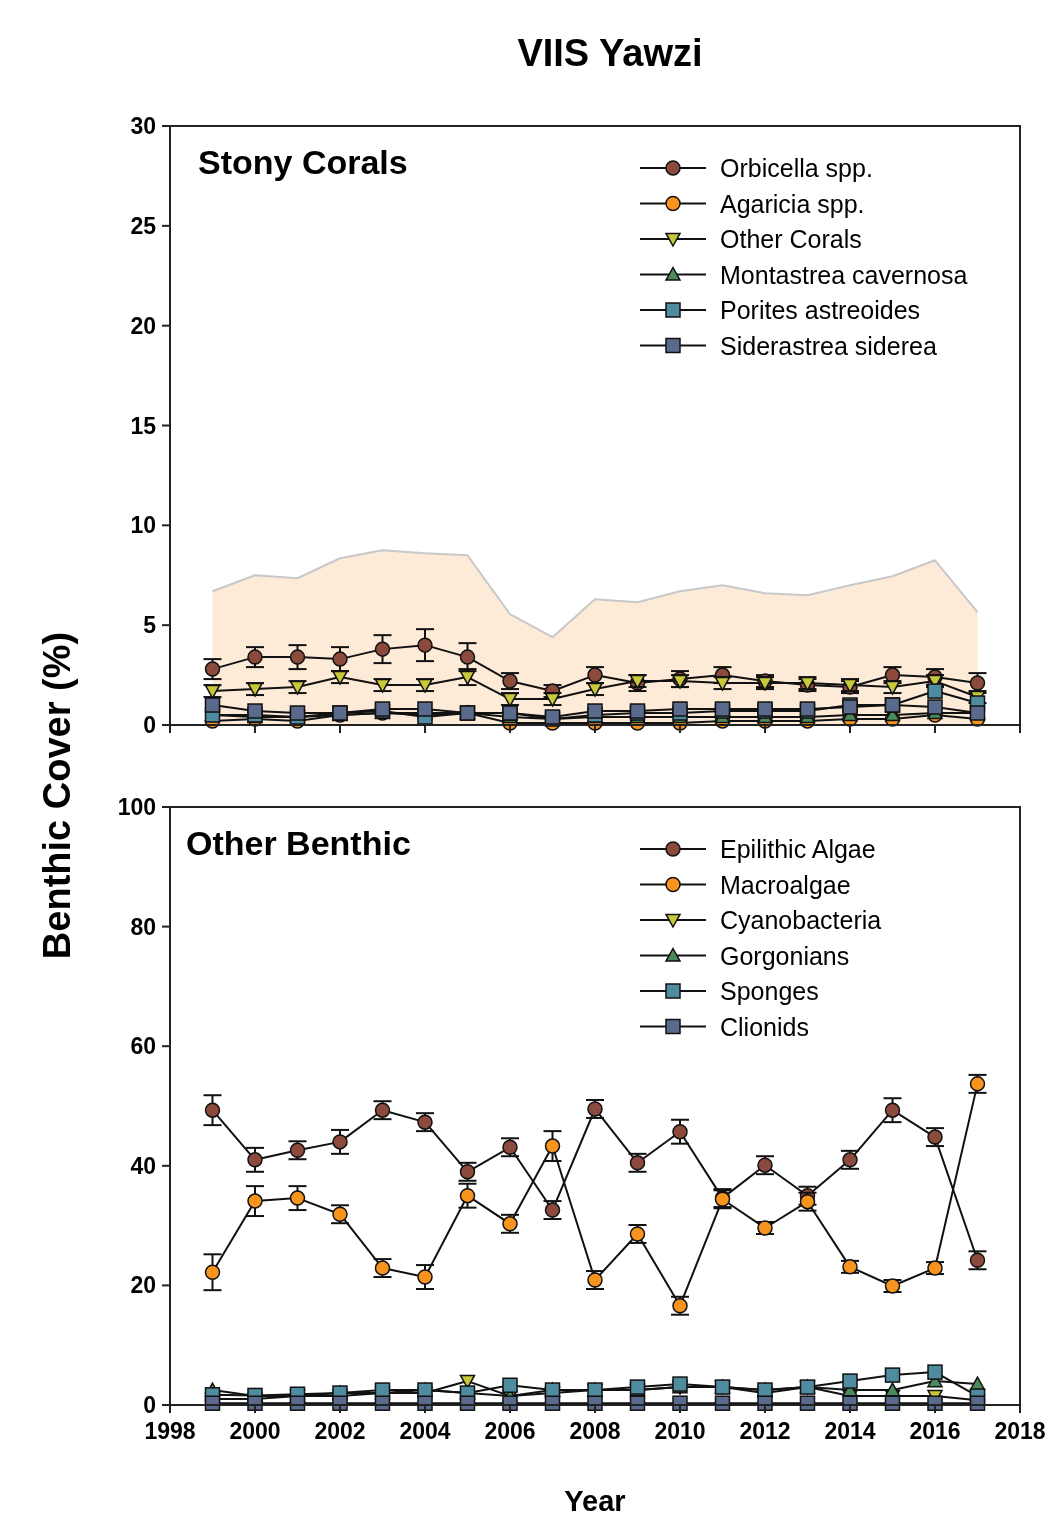  Describe the element at coordinates (792, 203) in the screenshot. I see `legend-label: Agaricia spp.` at that location.